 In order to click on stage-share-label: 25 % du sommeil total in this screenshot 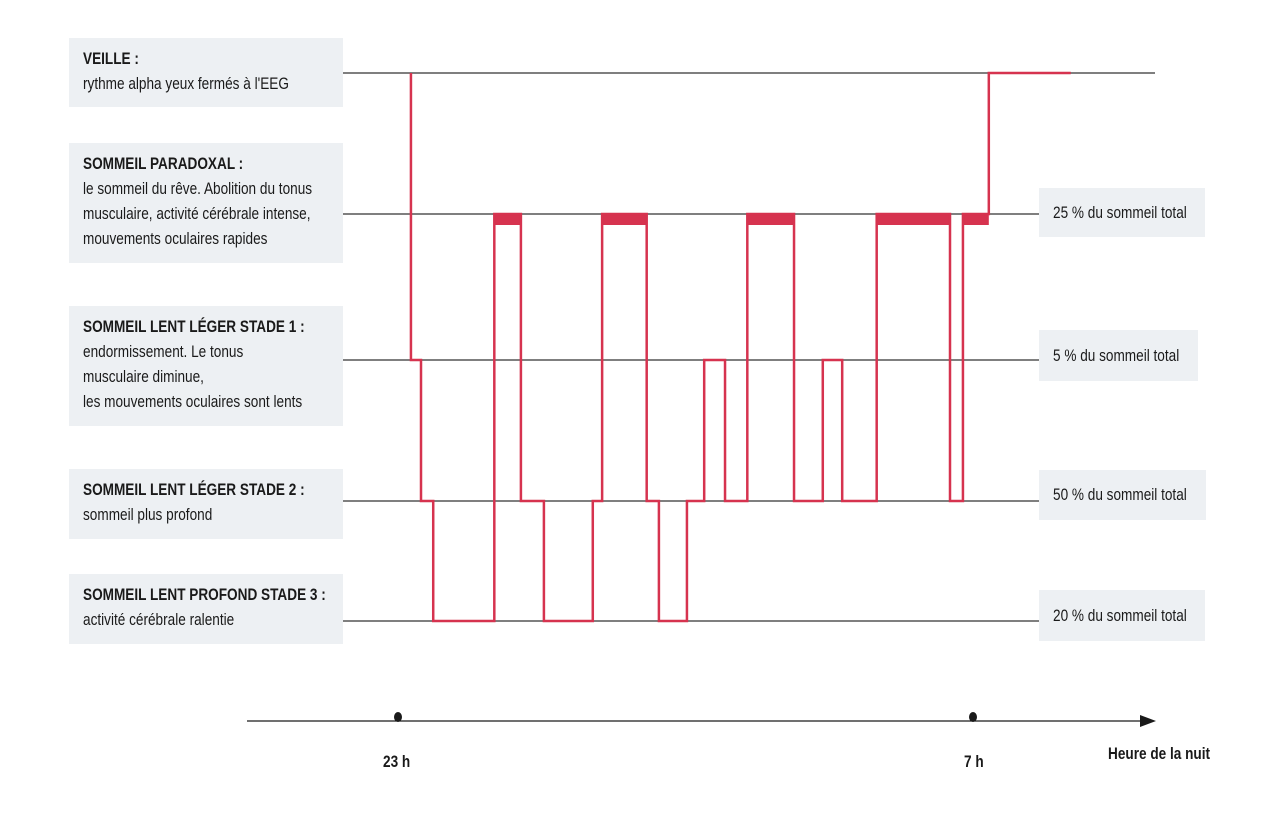, I will do `click(1120, 212)`.